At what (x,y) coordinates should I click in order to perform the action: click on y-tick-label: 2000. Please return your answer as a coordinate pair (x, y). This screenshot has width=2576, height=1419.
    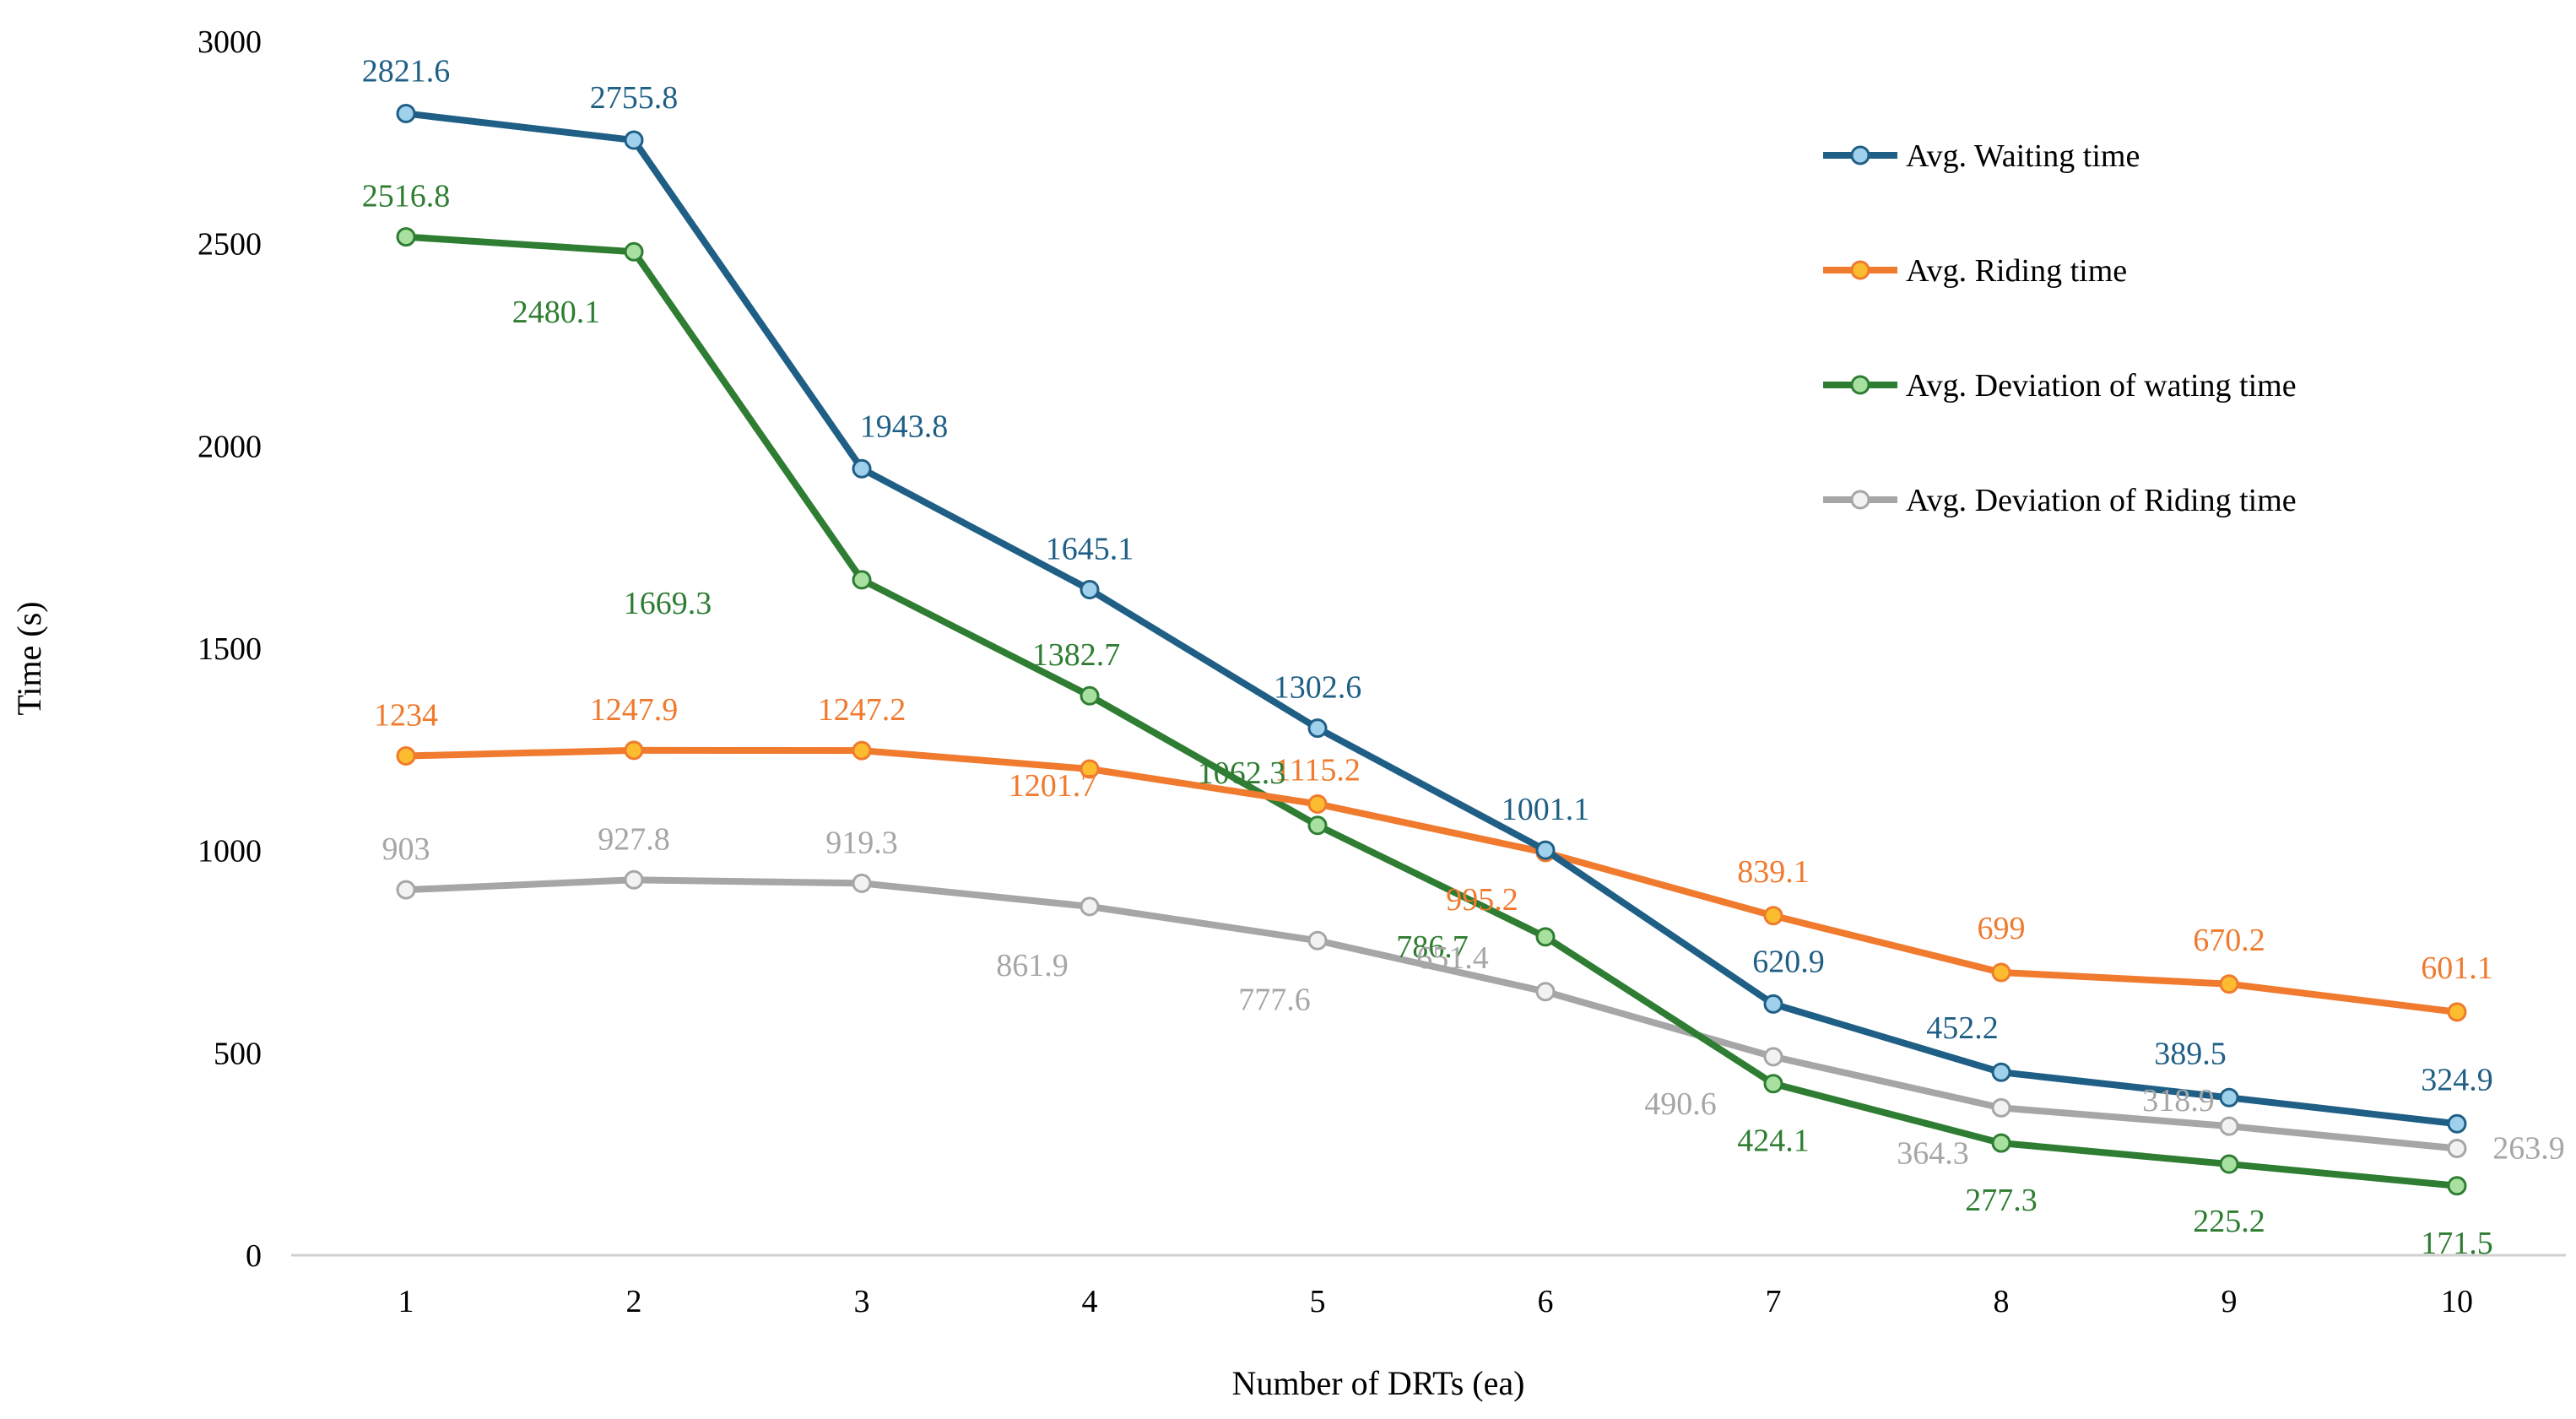
    Looking at the image, I should click on (230, 446).